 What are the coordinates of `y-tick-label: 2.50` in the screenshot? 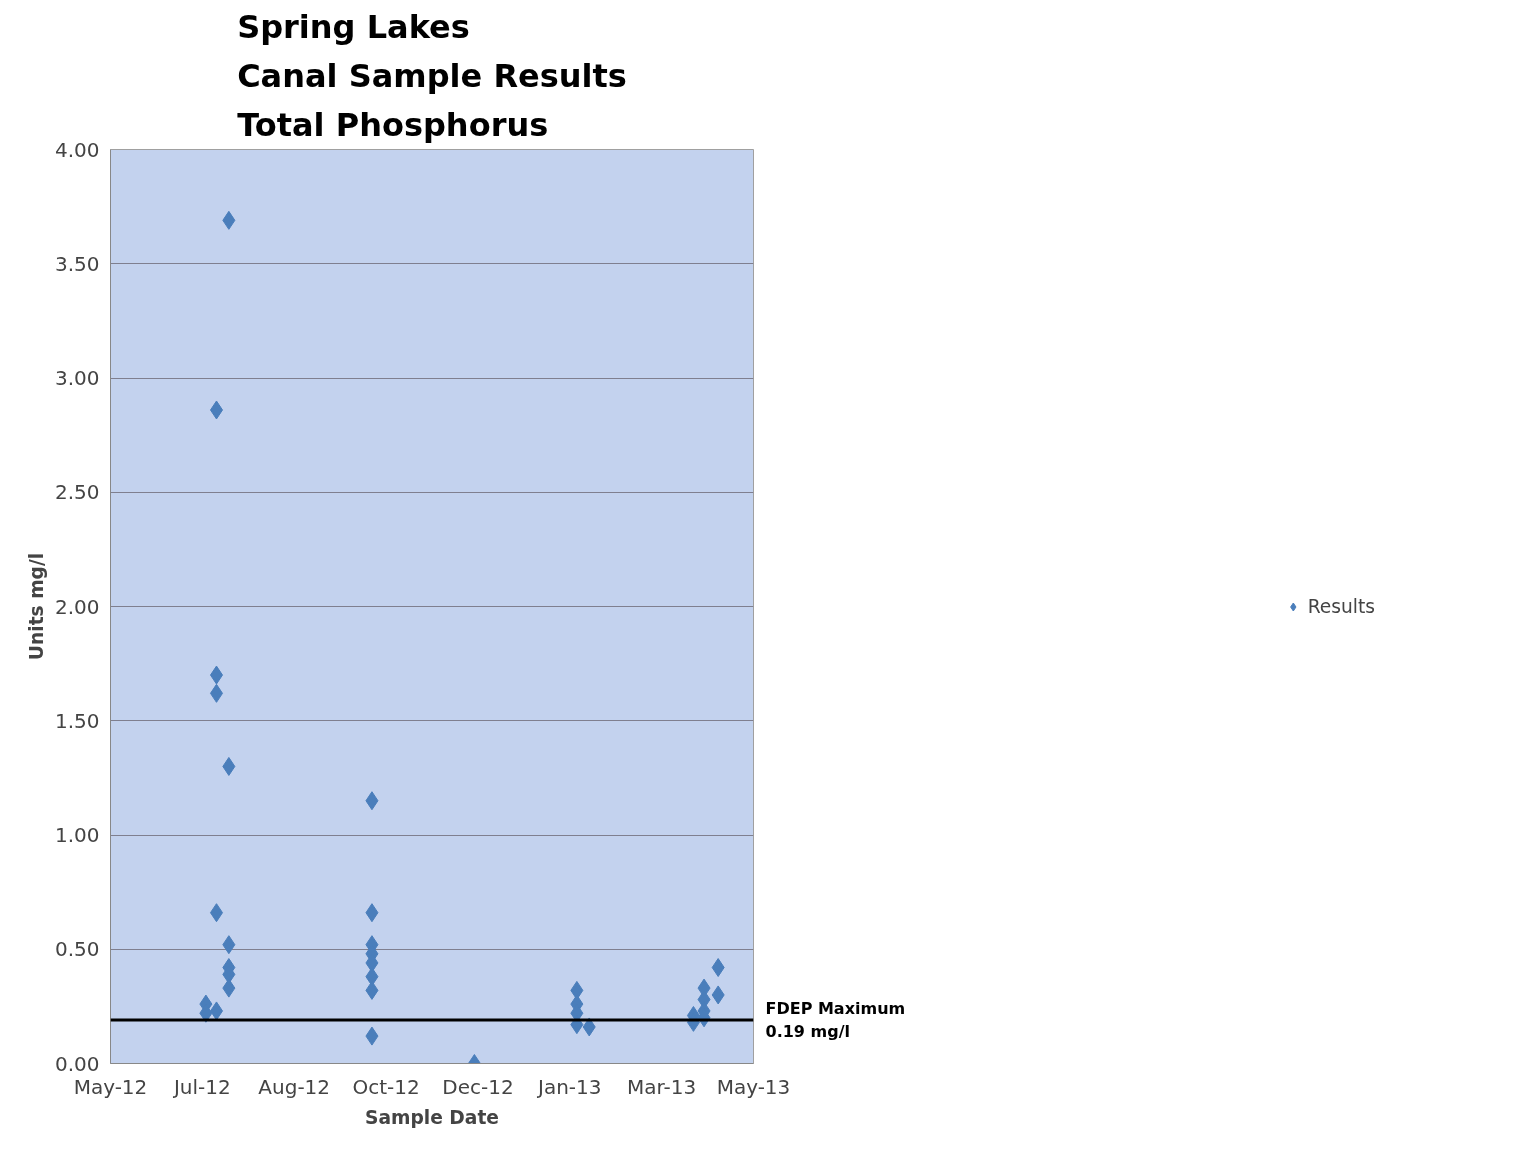 It's located at (77, 492).